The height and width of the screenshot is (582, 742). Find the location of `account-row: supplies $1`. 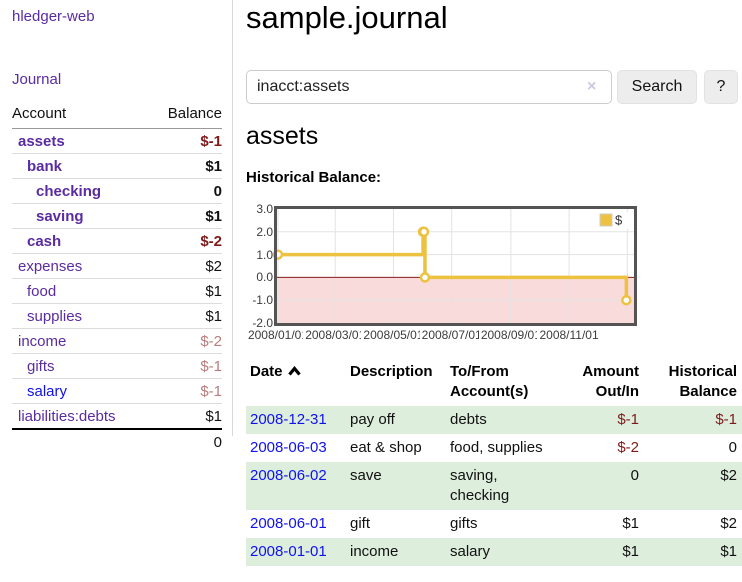

account-row: supplies $1 is located at coordinates (117, 316).